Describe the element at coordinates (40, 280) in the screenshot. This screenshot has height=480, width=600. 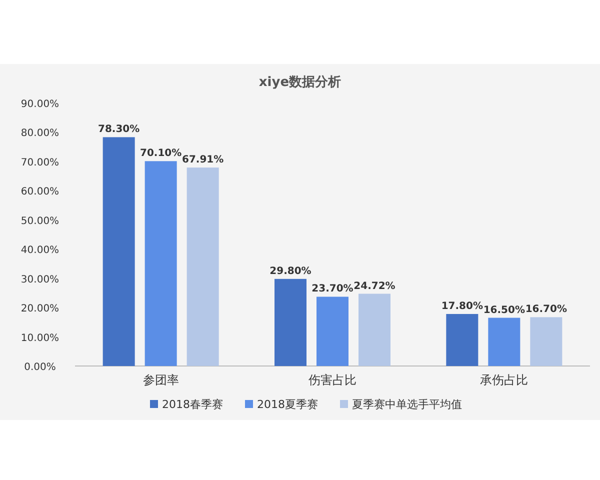
I see `y-tick-label: 30.00%` at that location.